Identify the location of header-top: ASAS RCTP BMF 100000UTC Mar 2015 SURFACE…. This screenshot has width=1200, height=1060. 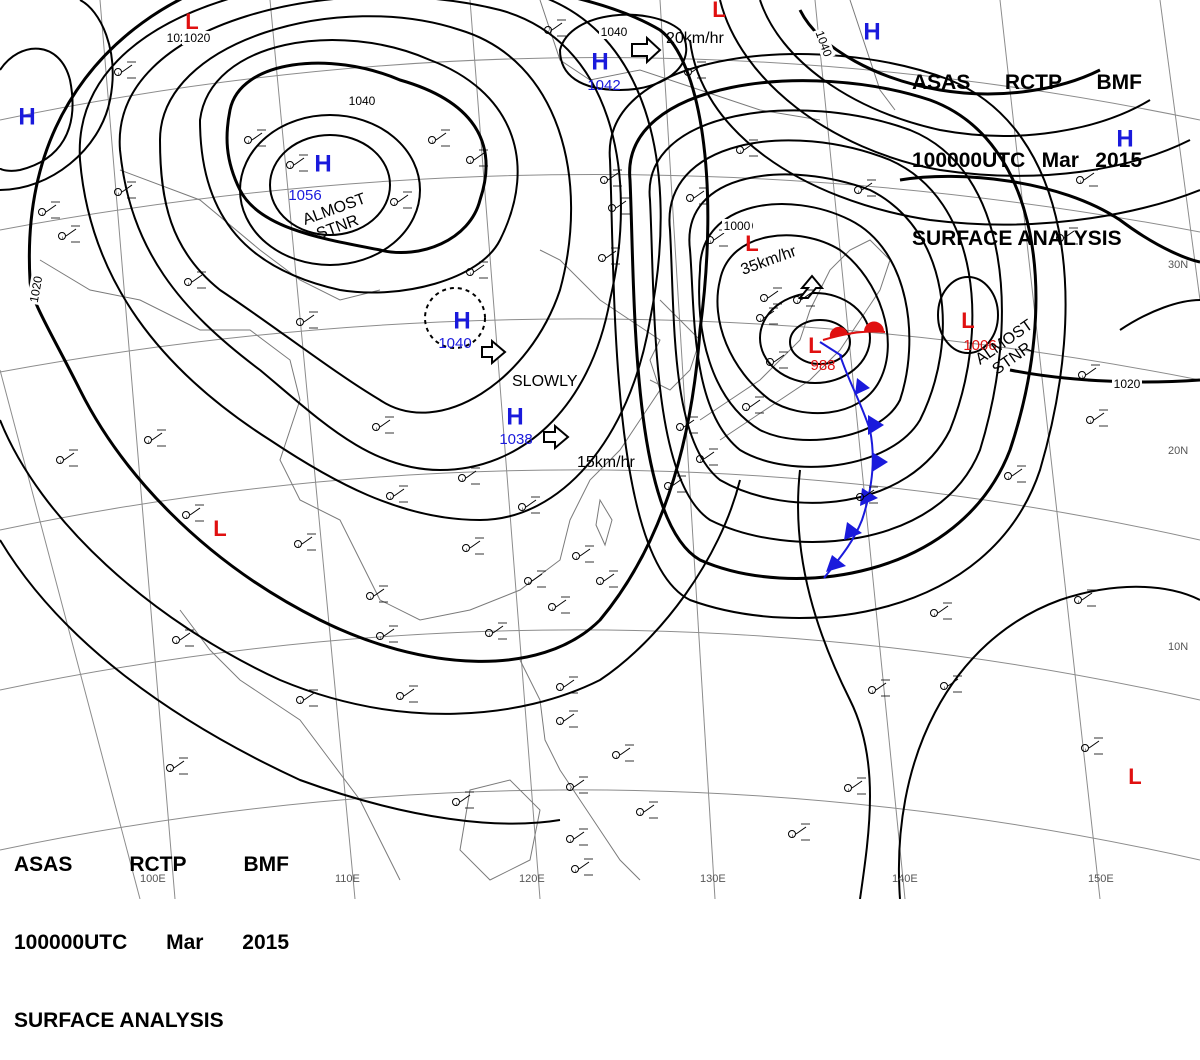
(1027, 148).